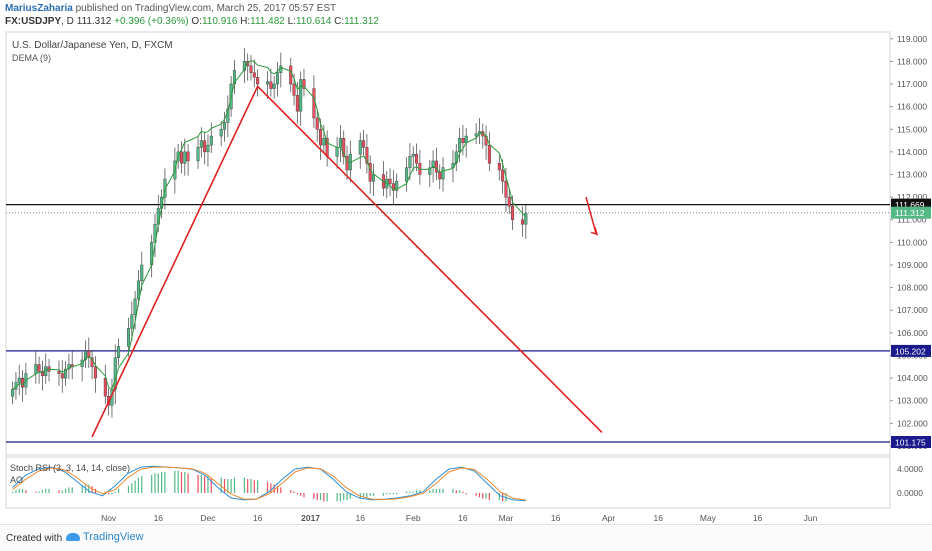 The height and width of the screenshot is (551, 932). Describe the element at coordinates (313, 21) in the screenshot. I see `low-value: 110.614` at that location.